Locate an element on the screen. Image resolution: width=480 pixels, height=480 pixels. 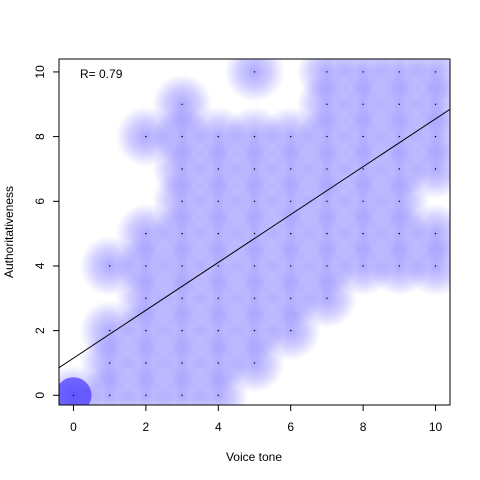
x-tick-label: 8 is located at coordinates (363, 427).